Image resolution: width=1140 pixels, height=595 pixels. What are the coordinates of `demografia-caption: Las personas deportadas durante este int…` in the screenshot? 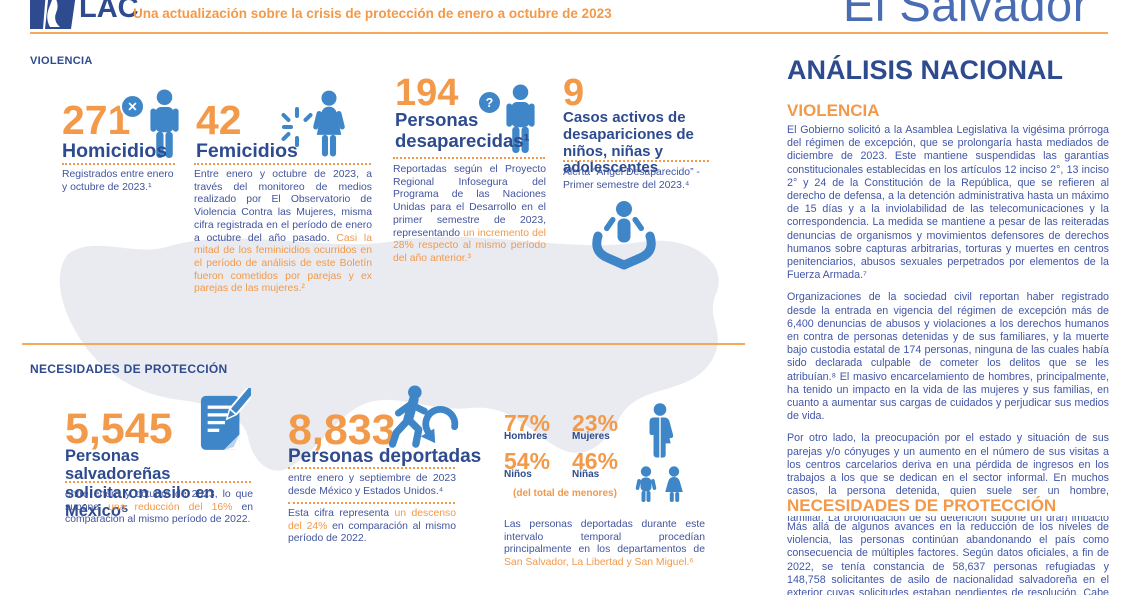 It's located at (604, 544).